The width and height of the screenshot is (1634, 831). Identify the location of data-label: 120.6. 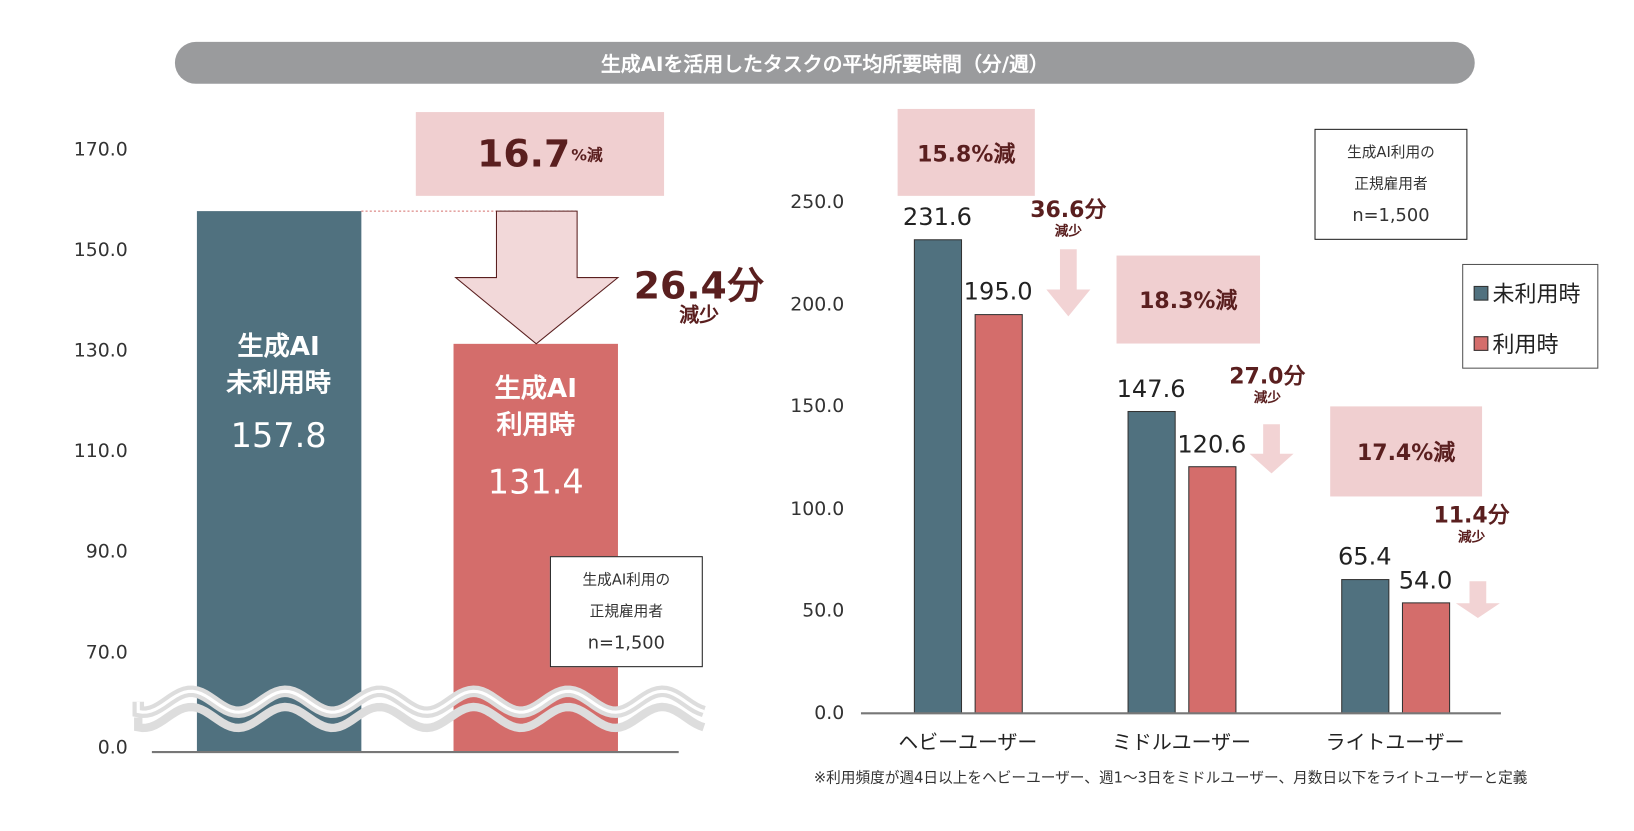
(1212, 445).